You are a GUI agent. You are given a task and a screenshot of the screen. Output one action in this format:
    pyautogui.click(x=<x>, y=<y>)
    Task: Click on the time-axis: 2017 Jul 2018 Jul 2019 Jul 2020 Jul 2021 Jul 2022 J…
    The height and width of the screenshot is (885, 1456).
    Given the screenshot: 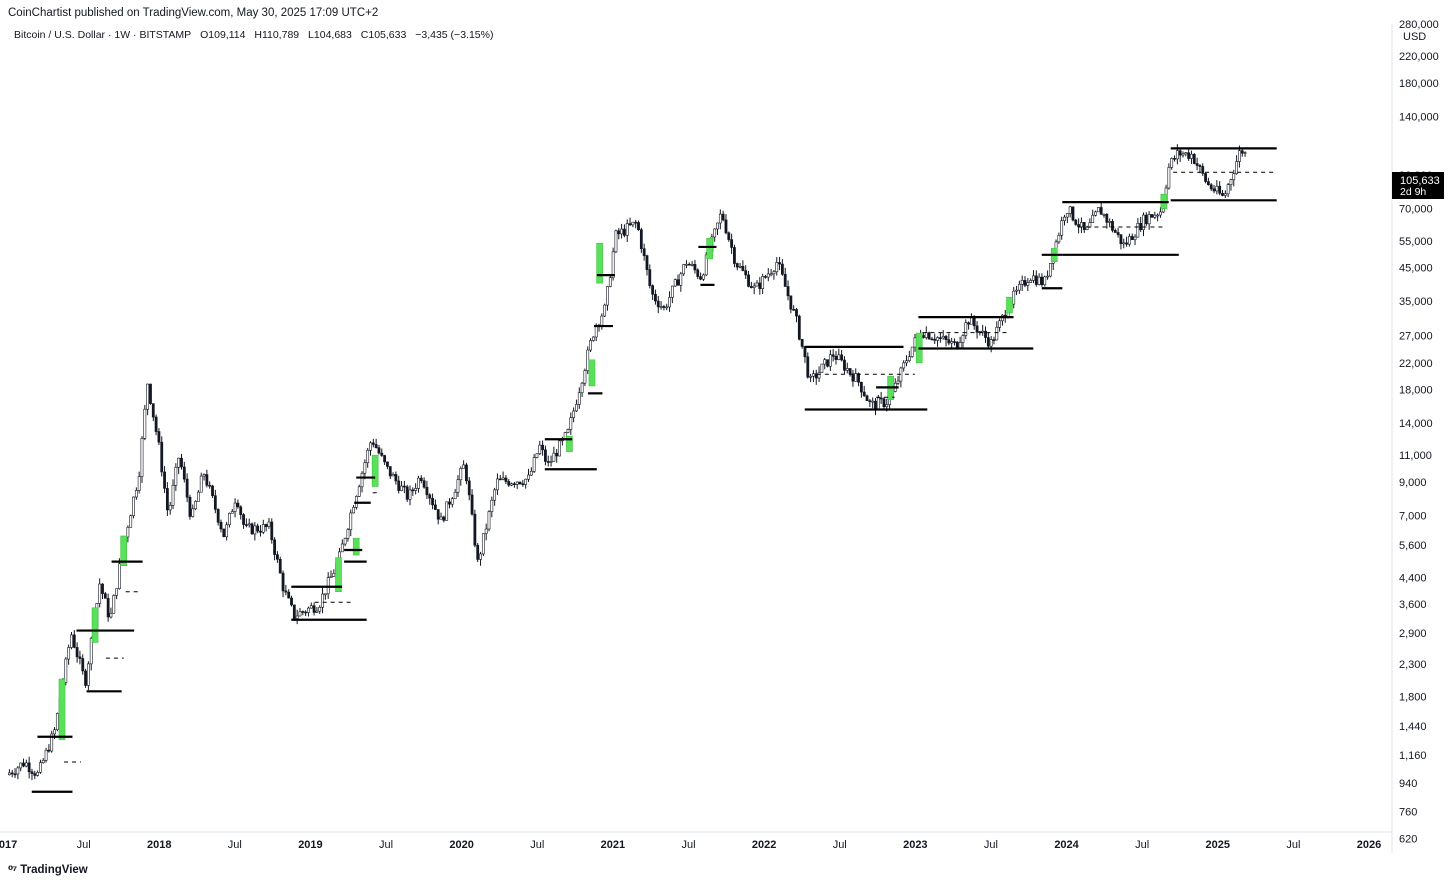 What is the action you would take?
    pyautogui.click(x=690, y=845)
    